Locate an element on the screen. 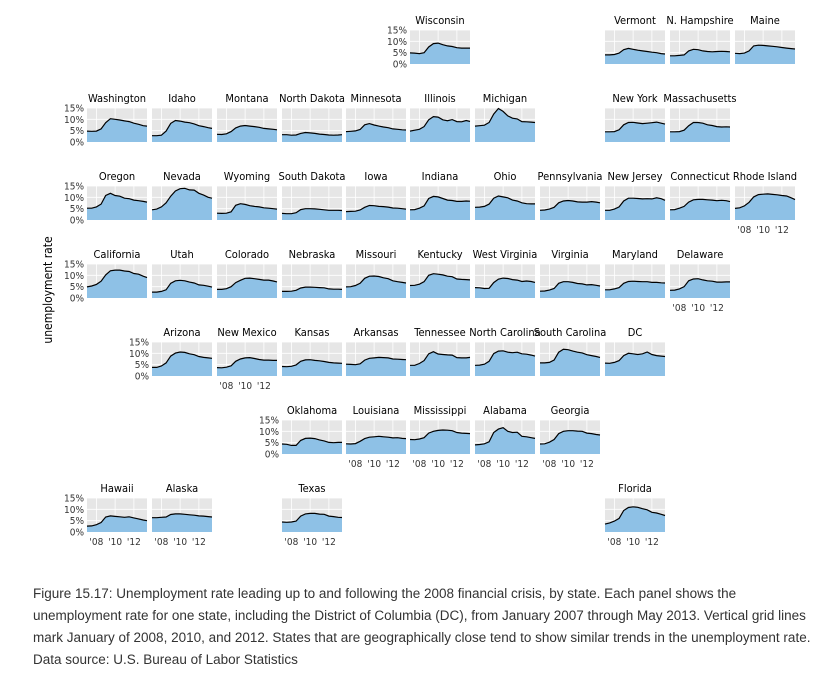 This screenshot has width=832, height=684. y-axis-title: unemployment rate is located at coordinates (48, 290).